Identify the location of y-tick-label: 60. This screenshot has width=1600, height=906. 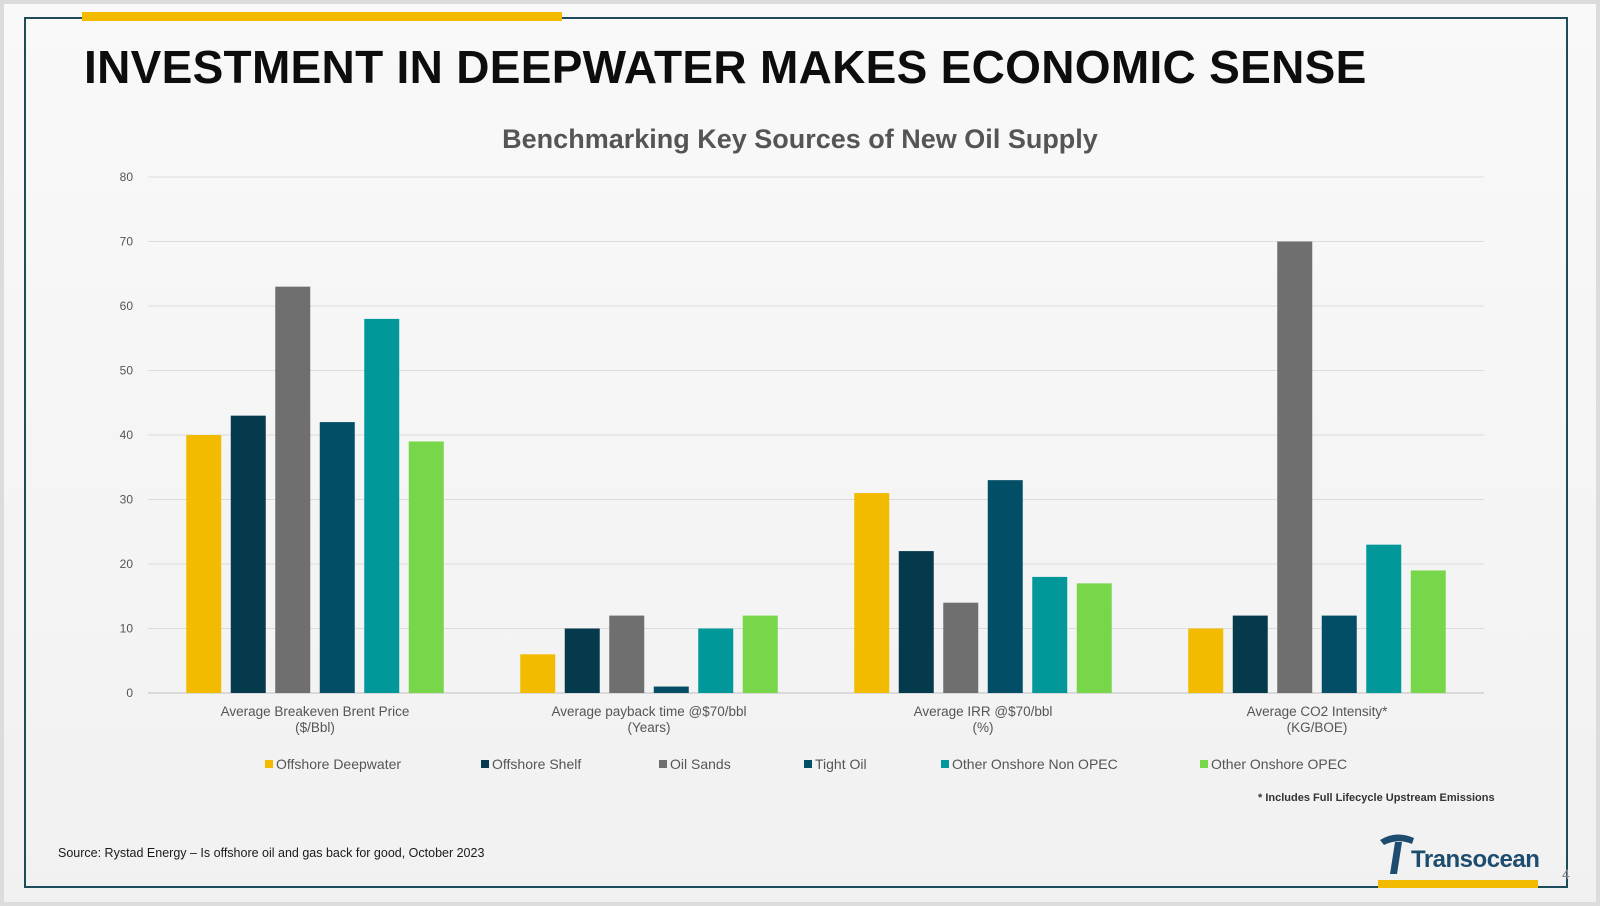
(127, 306).